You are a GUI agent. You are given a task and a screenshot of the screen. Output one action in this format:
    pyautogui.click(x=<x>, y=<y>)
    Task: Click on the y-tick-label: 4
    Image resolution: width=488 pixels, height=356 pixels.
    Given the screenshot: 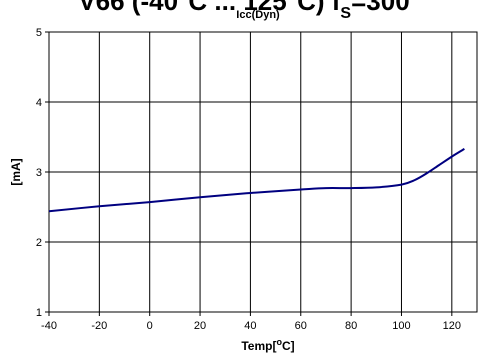 What is the action you would take?
    pyautogui.click(x=39, y=103)
    